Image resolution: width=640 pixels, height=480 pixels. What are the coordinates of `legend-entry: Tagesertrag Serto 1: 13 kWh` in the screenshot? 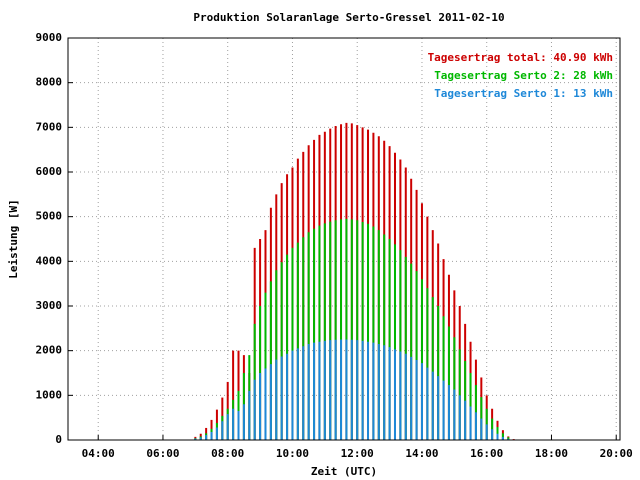 It's located at (523, 93).